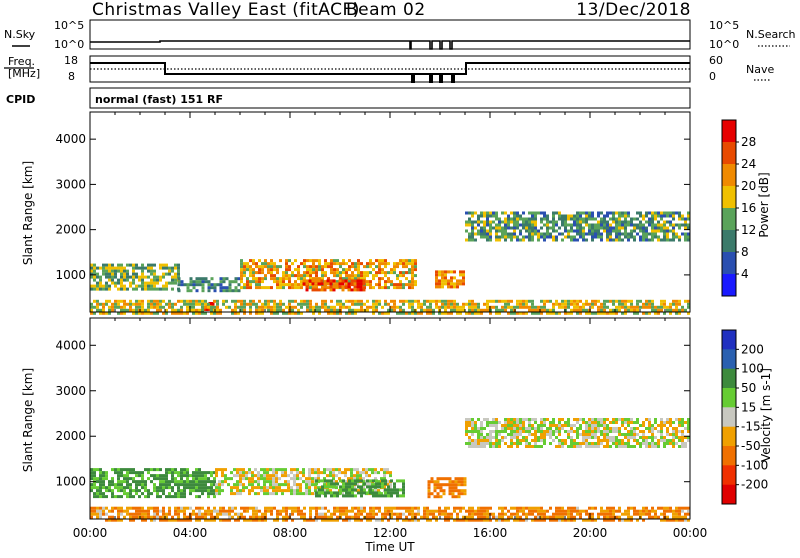  Describe the element at coordinates (716, 60) in the screenshot. I see `nave-tick-60: 60` at that location.